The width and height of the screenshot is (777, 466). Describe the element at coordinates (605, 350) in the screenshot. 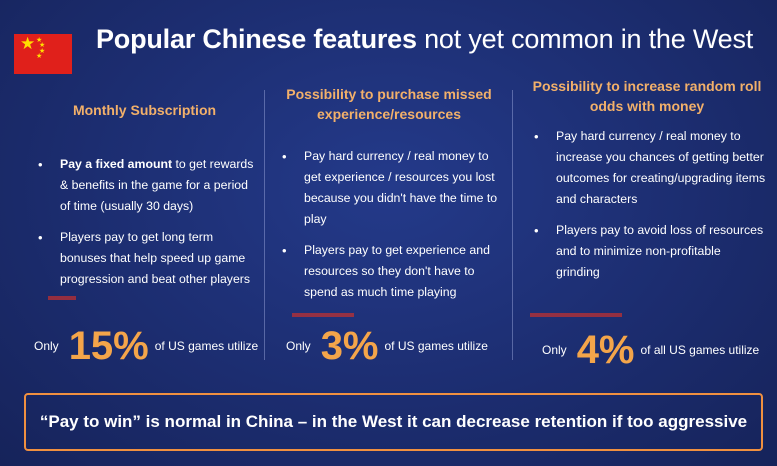

I see `stat-percent: 4%` at that location.